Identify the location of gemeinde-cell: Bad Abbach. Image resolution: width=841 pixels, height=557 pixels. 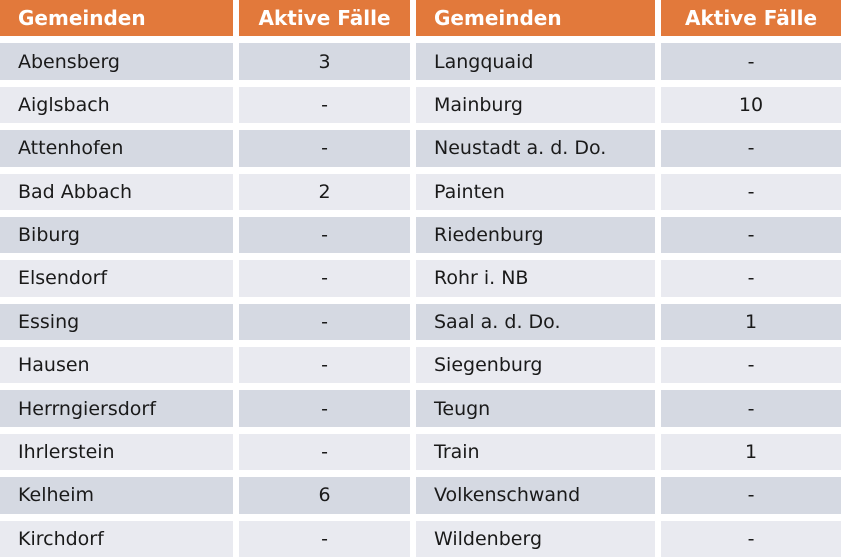
(116, 191).